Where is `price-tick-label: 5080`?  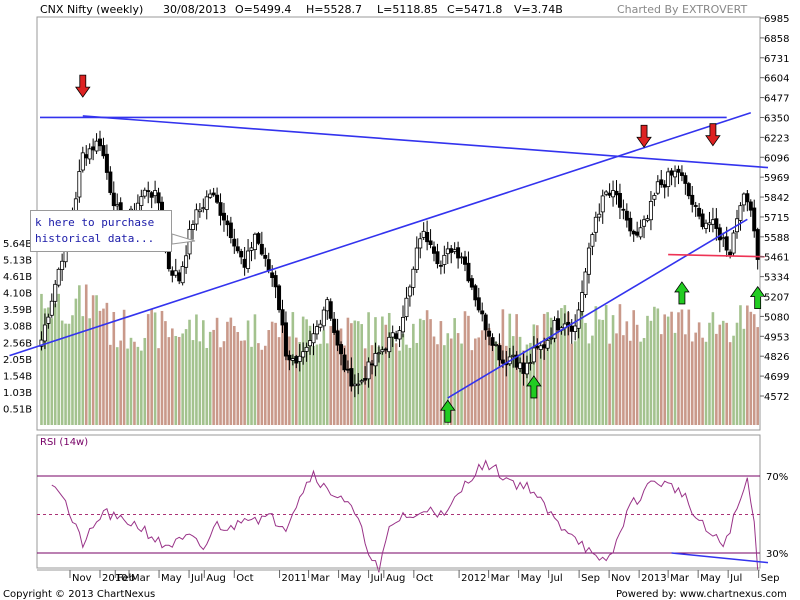
price-tick-label: 5080 is located at coordinates (776, 317).